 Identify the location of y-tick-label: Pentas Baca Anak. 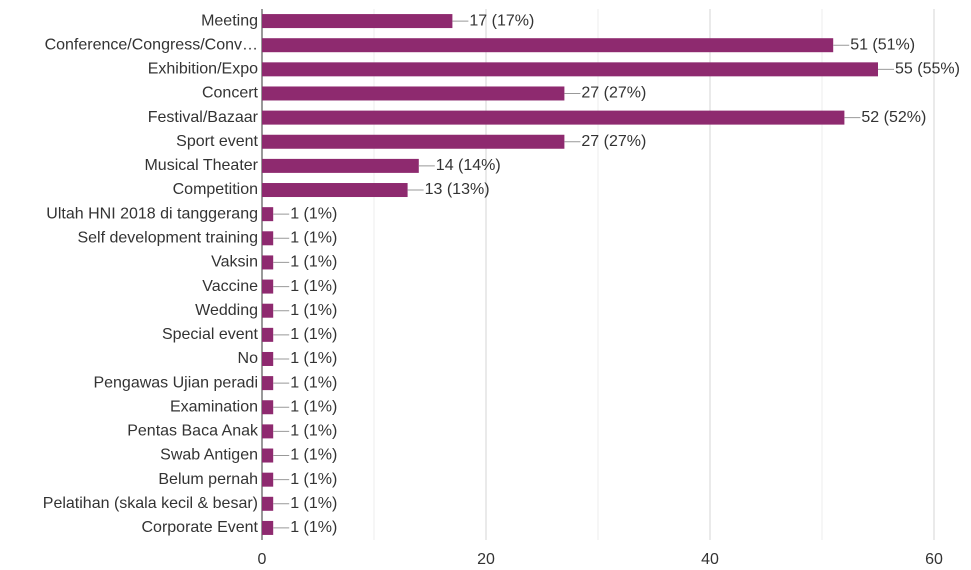
(193, 431).